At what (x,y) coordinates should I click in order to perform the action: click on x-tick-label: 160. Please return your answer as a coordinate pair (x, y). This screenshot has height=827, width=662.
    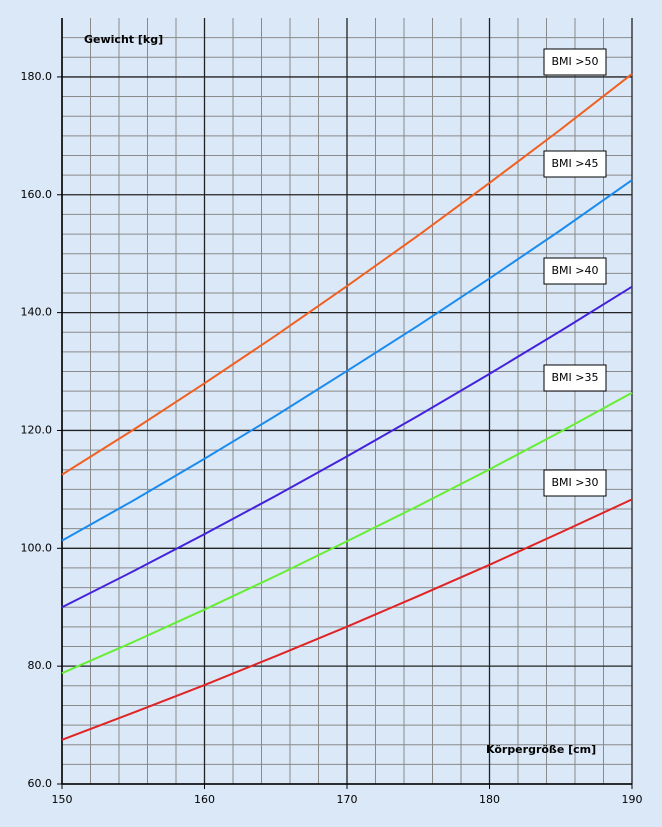
    Looking at the image, I should click on (204, 799).